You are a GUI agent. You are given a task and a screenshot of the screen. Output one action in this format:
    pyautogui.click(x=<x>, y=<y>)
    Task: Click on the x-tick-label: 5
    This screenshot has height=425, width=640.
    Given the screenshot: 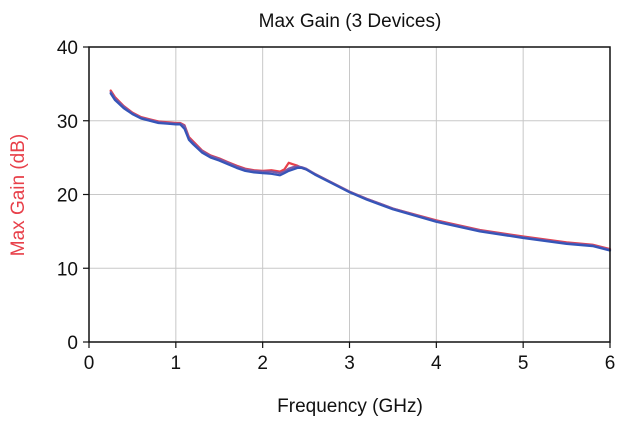 What is the action you would take?
    pyautogui.click(x=523, y=363)
    